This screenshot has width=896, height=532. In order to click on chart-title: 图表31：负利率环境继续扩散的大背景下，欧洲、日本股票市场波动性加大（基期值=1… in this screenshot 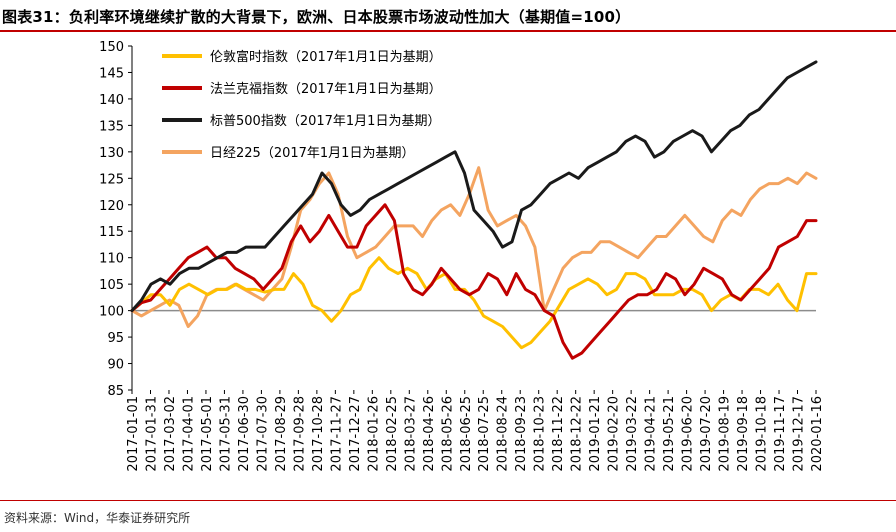, I will do `click(316, 17)`.